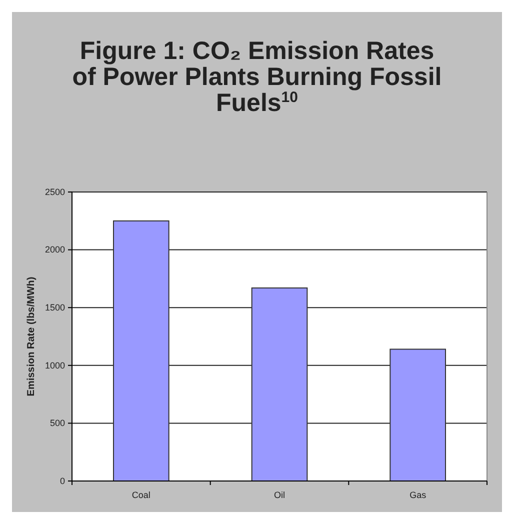  What do you see at coordinates (54, 307) in the screenshot?
I see `y-tick-label: 1500` at bounding box center [54, 307].